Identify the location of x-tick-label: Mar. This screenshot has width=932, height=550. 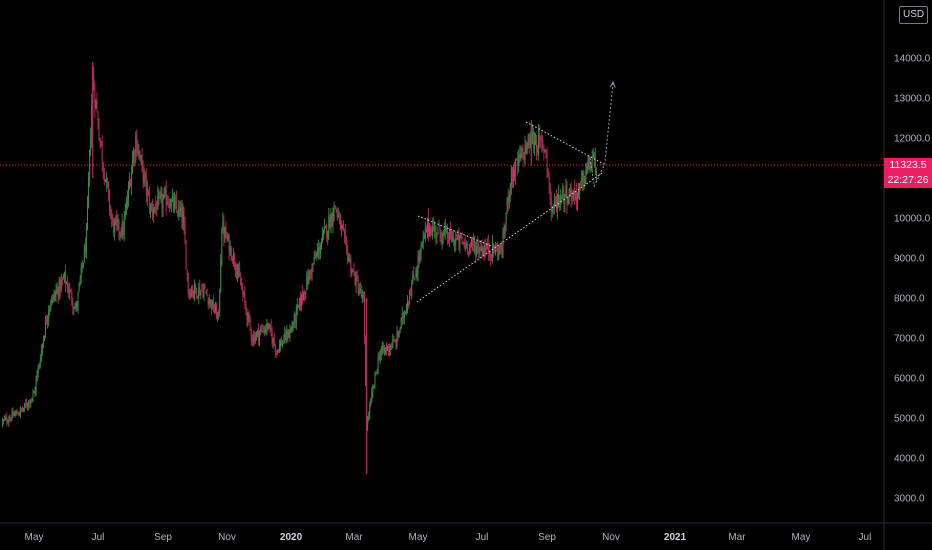
(737, 537).